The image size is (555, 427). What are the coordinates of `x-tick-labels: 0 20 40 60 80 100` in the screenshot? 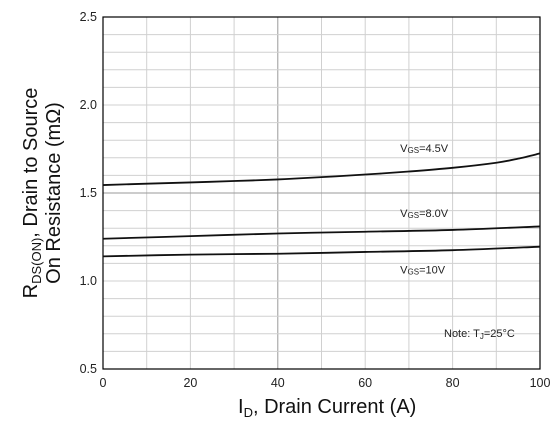 It's located at (325, 383).